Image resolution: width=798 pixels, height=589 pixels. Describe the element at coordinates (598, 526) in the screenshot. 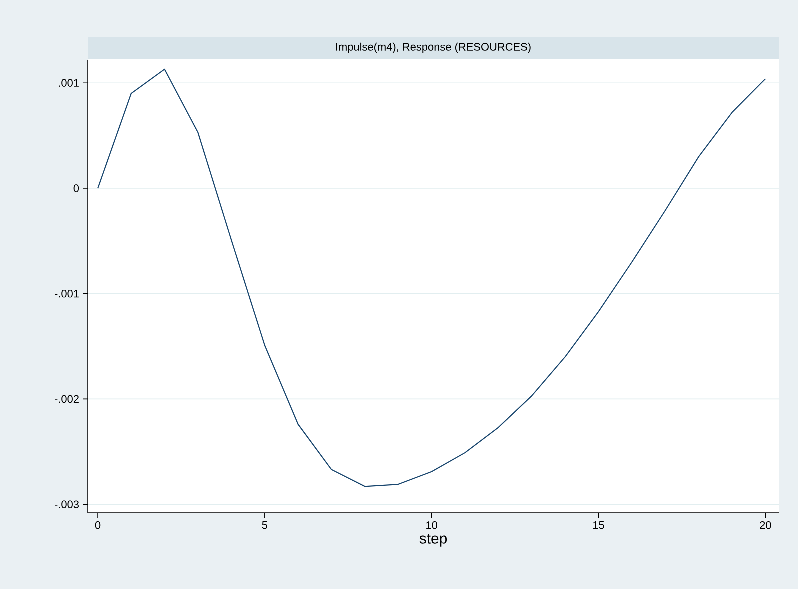

I see `x-tick-label: 15` at that location.